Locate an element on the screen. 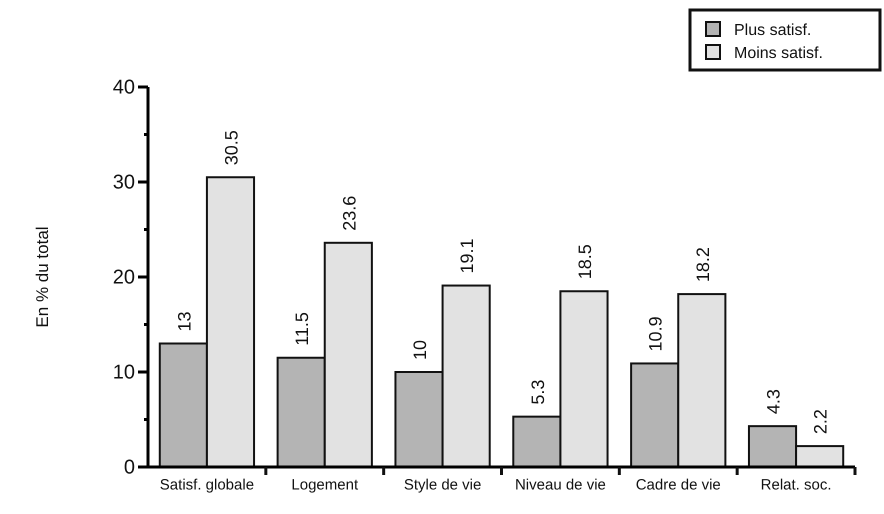 This screenshot has height=514, width=884. data-label: 30.5 is located at coordinates (231, 148).